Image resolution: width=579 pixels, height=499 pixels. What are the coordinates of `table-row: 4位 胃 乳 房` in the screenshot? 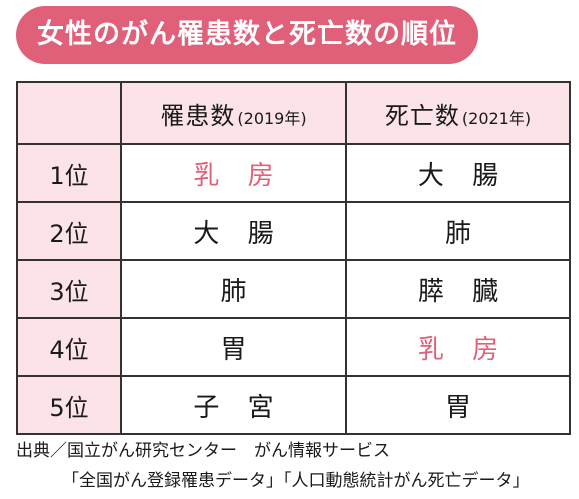 It's located at (293, 347).